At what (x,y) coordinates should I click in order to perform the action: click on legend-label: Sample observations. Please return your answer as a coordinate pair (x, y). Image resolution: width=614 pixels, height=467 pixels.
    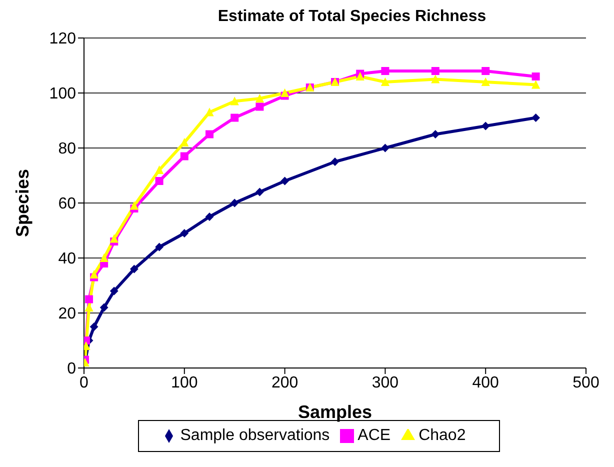
    Looking at the image, I should click on (255, 435).